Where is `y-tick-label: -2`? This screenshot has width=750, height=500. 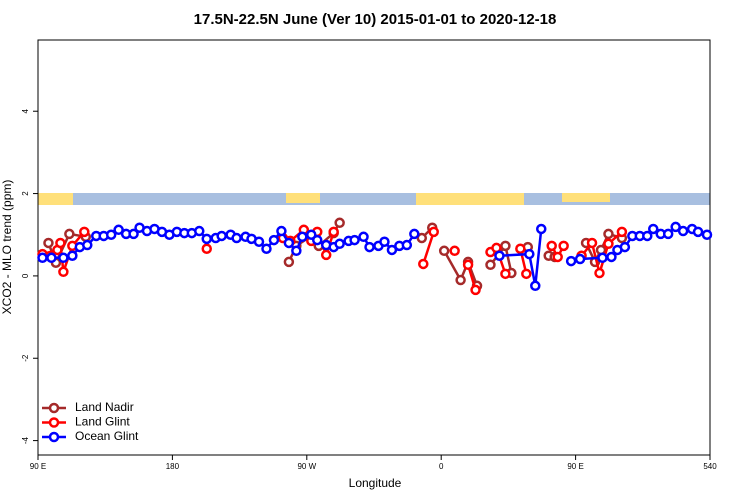 y-tick-label: -2 is located at coordinates (25, 358).